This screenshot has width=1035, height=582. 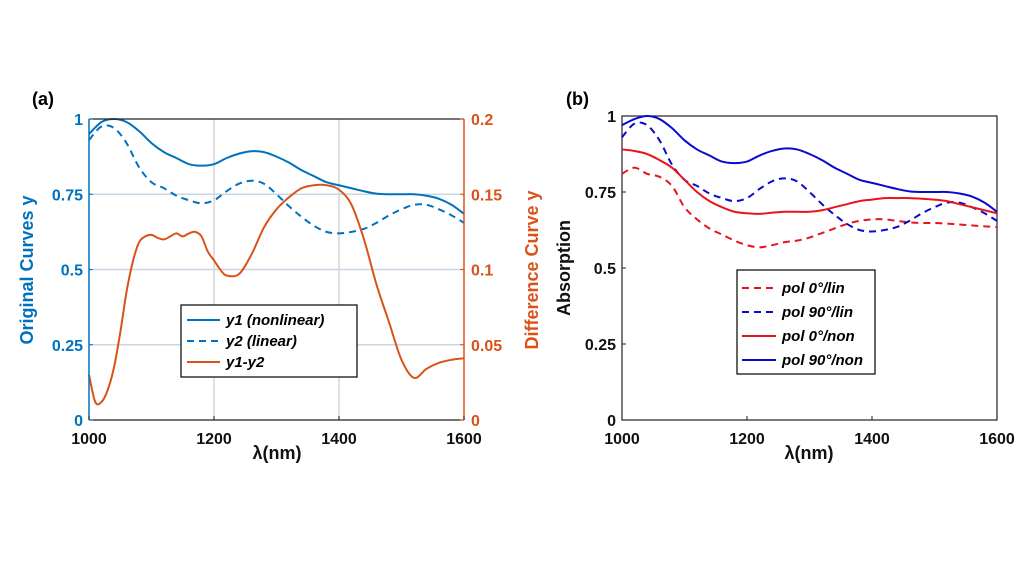 I want to click on panel-b-legend-label: pol 0°/lin, so click(x=813, y=288).